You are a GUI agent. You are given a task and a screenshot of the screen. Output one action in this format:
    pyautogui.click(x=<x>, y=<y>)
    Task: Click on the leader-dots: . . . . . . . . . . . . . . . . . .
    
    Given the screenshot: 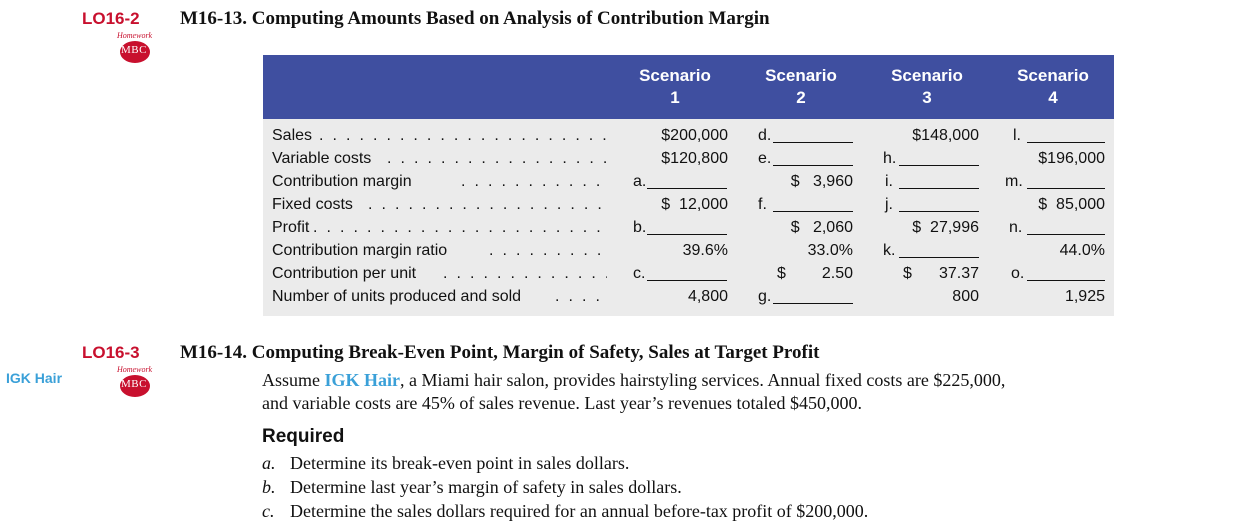 What is the action you would take?
    pyautogui.click(x=548, y=250)
    